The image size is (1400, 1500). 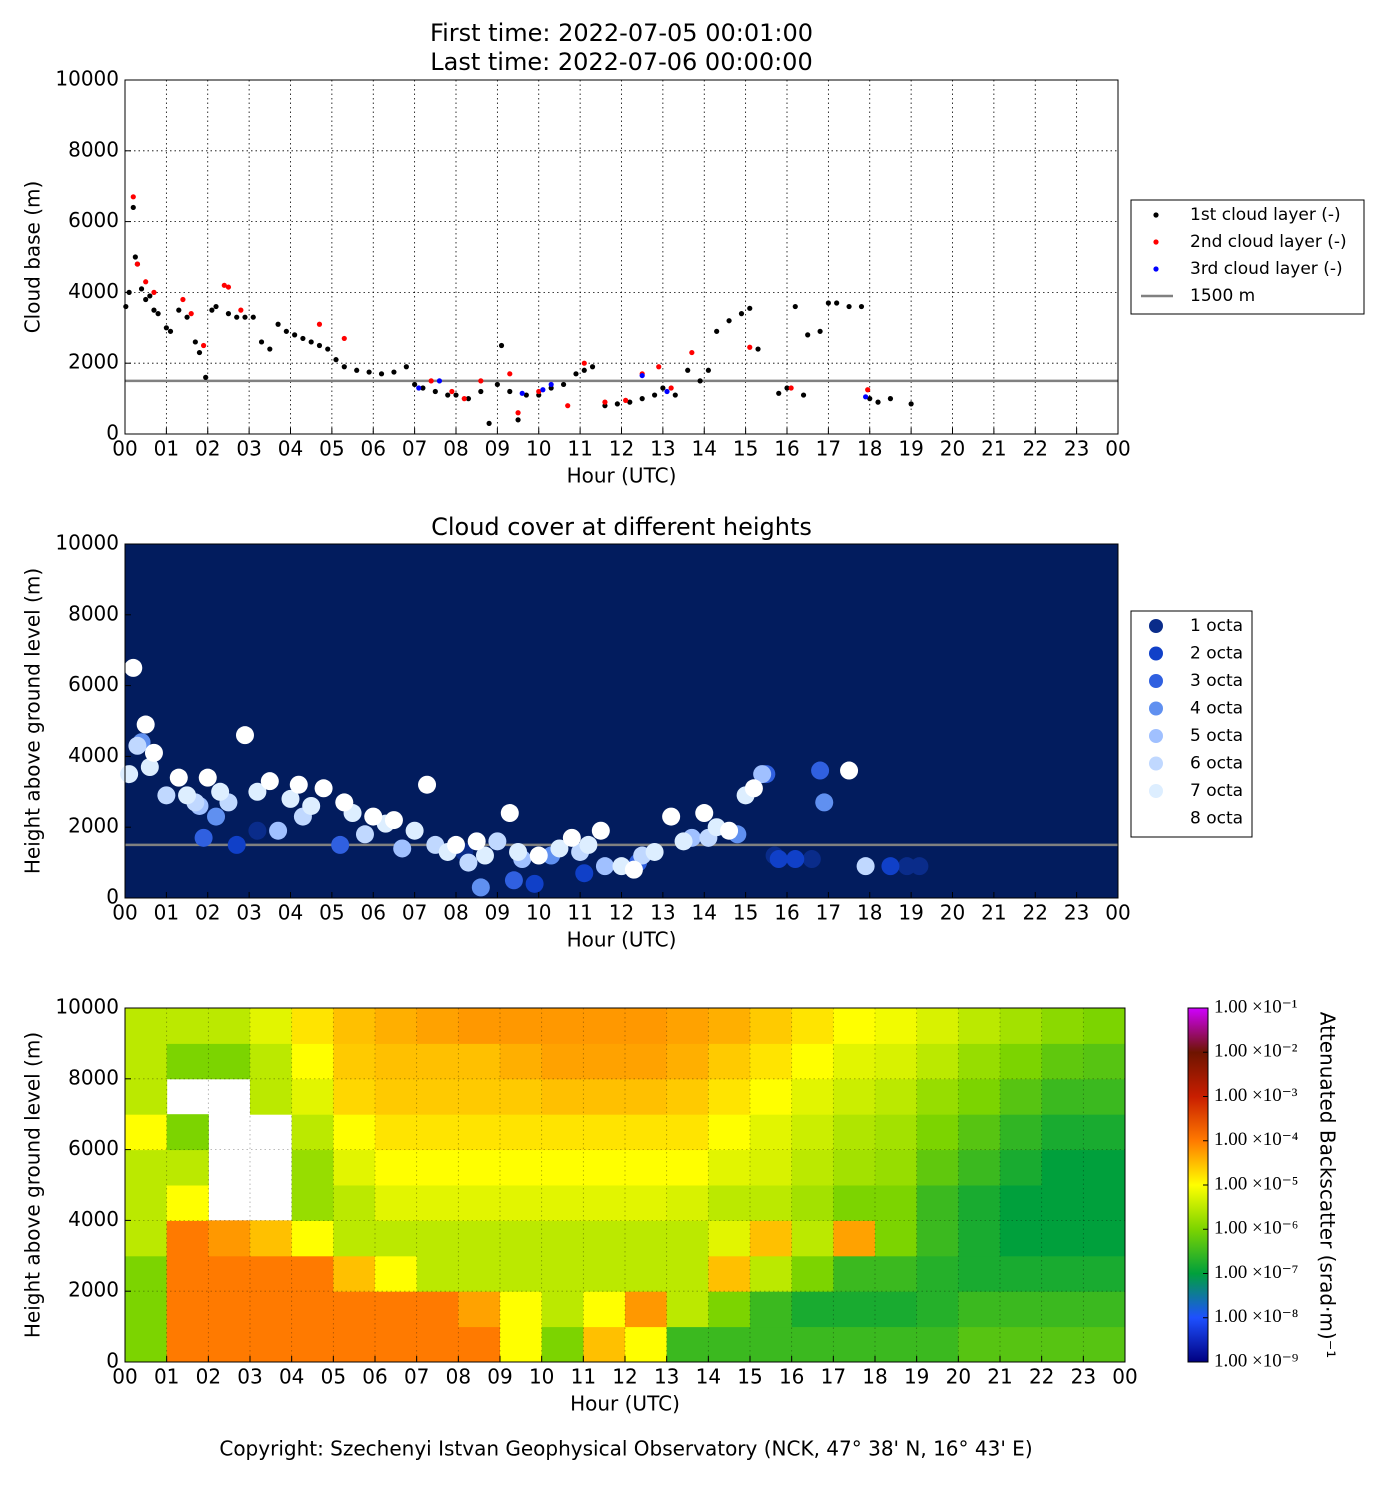 What do you see at coordinates (1256, 1360) in the screenshot?
I see `colorbar-tick-label: 1.00 ×10⁻⁹` at bounding box center [1256, 1360].